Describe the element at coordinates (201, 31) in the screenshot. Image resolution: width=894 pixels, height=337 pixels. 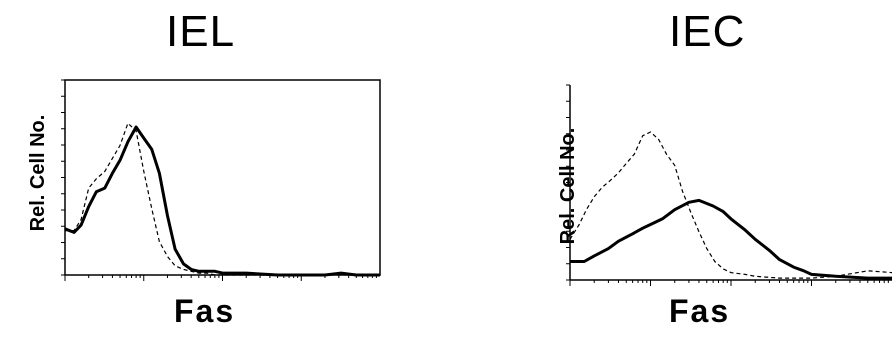
I see `chart-title: IEL` at that location.